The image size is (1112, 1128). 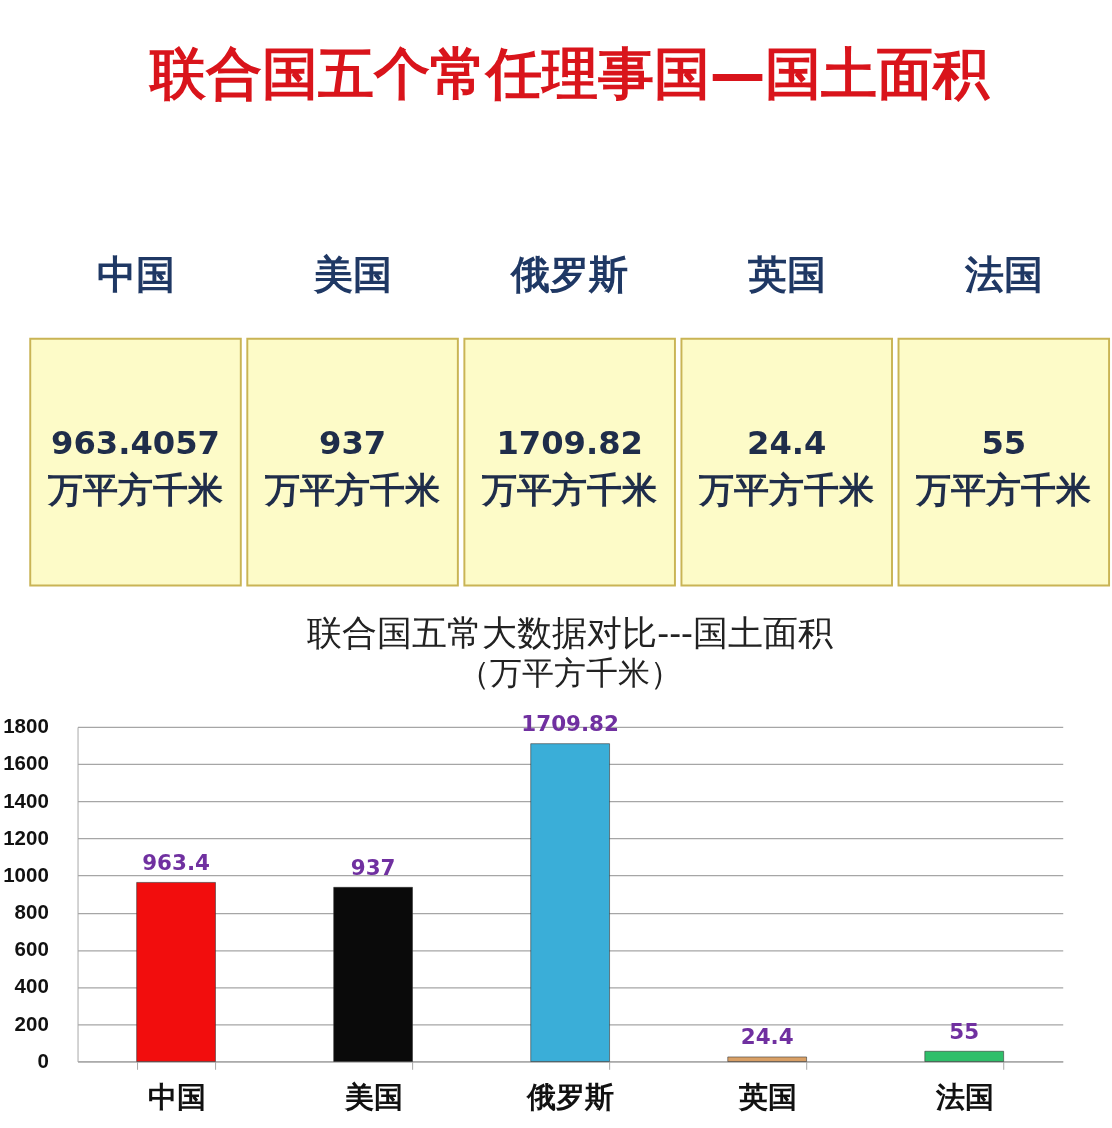 What do you see at coordinates (26, 726) in the screenshot?
I see `y-tick-label: 1800` at bounding box center [26, 726].